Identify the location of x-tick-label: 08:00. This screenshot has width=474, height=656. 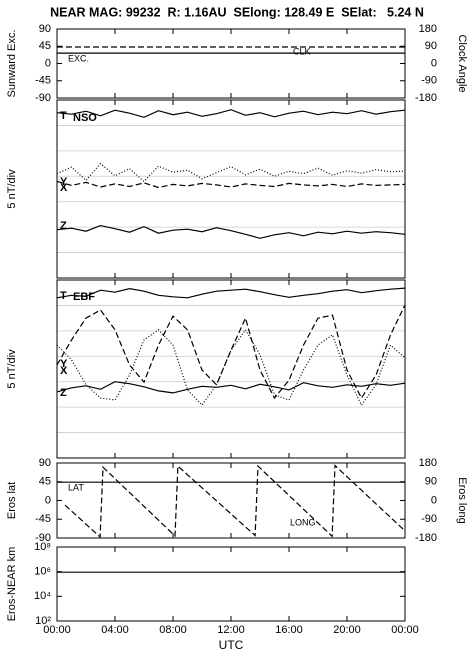
(173, 630).